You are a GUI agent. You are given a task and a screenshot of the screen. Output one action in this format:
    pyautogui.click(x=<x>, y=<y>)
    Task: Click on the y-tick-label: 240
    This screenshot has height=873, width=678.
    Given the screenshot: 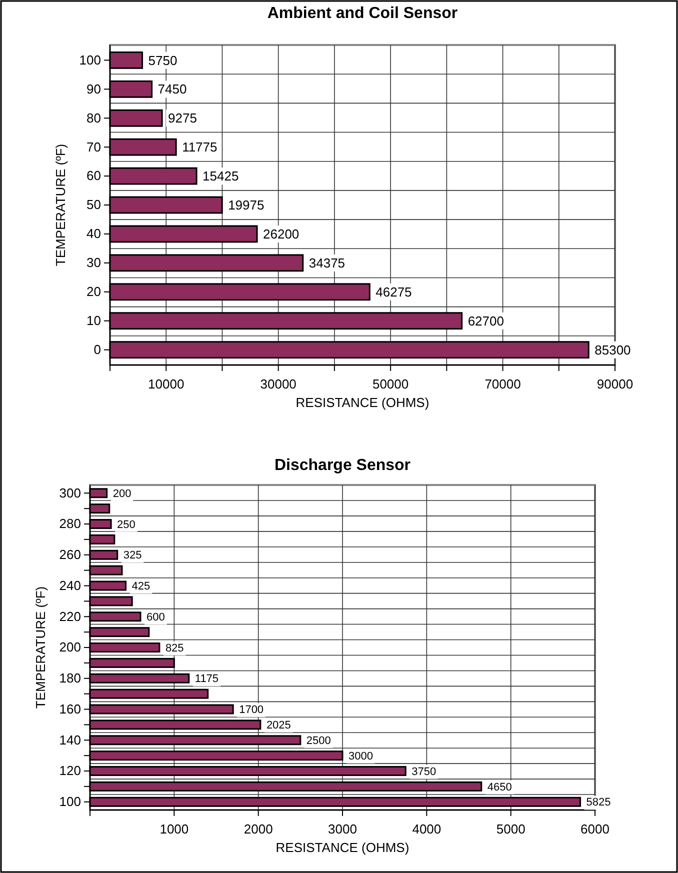 What is the action you would take?
    pyautogui.click(x=70, y=585)
    